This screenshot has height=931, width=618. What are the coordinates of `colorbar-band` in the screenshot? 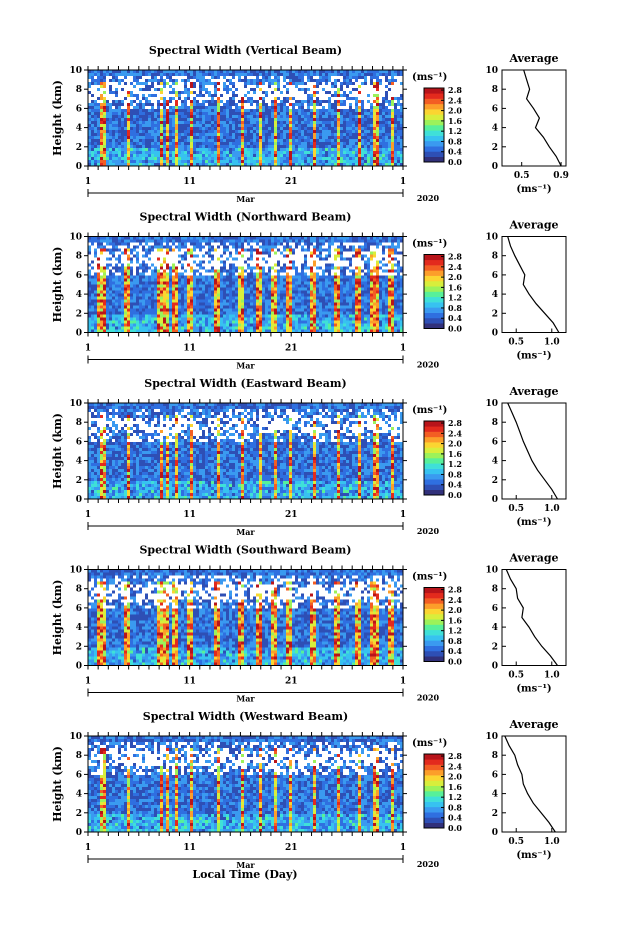 It's located at (434, 102).